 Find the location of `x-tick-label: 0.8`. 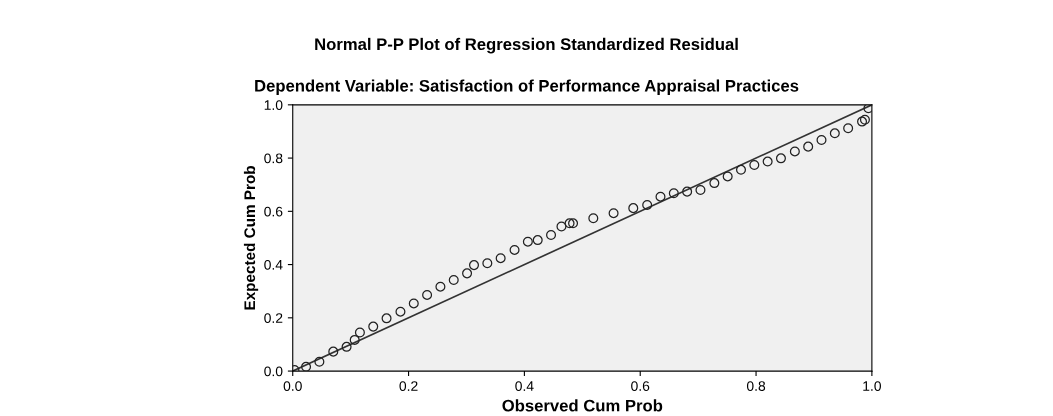

x-tick-label: 0.8 is located at coordinates (756, 386).